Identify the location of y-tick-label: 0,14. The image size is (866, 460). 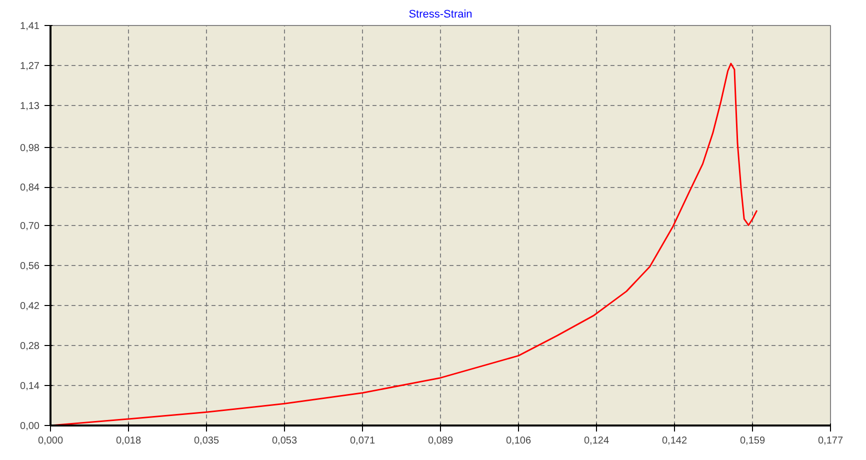
(30, 386).